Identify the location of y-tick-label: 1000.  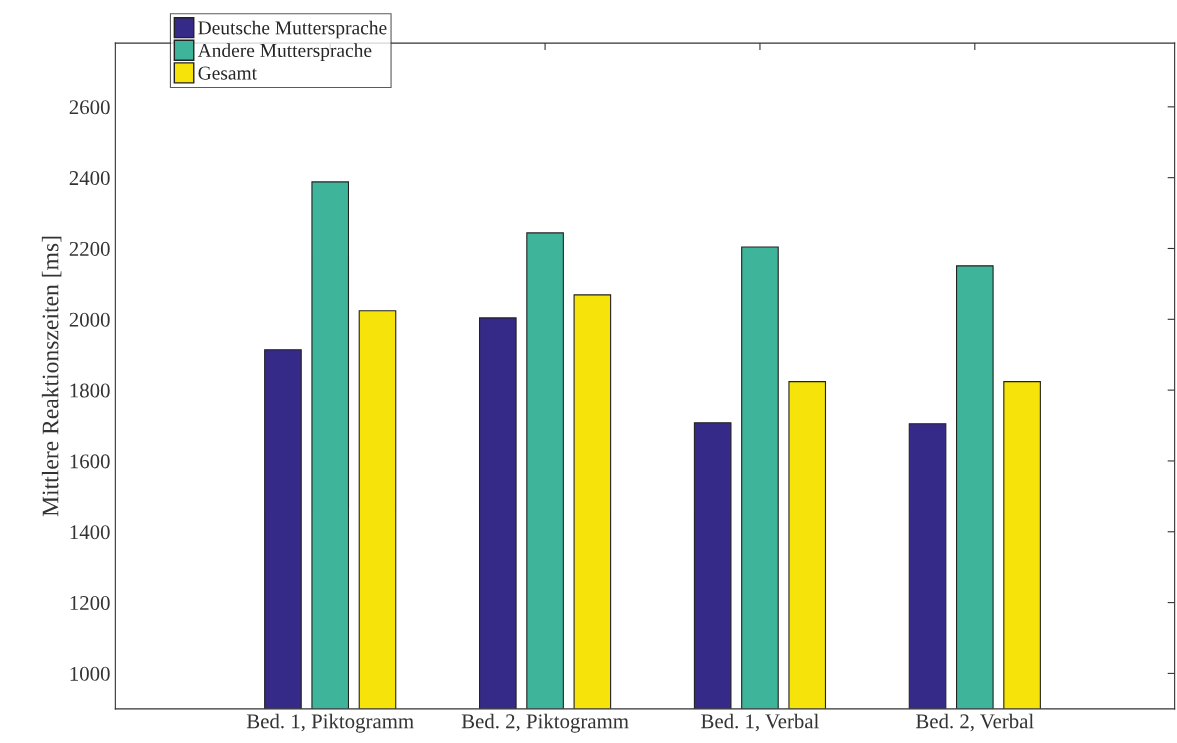
(90, 673).